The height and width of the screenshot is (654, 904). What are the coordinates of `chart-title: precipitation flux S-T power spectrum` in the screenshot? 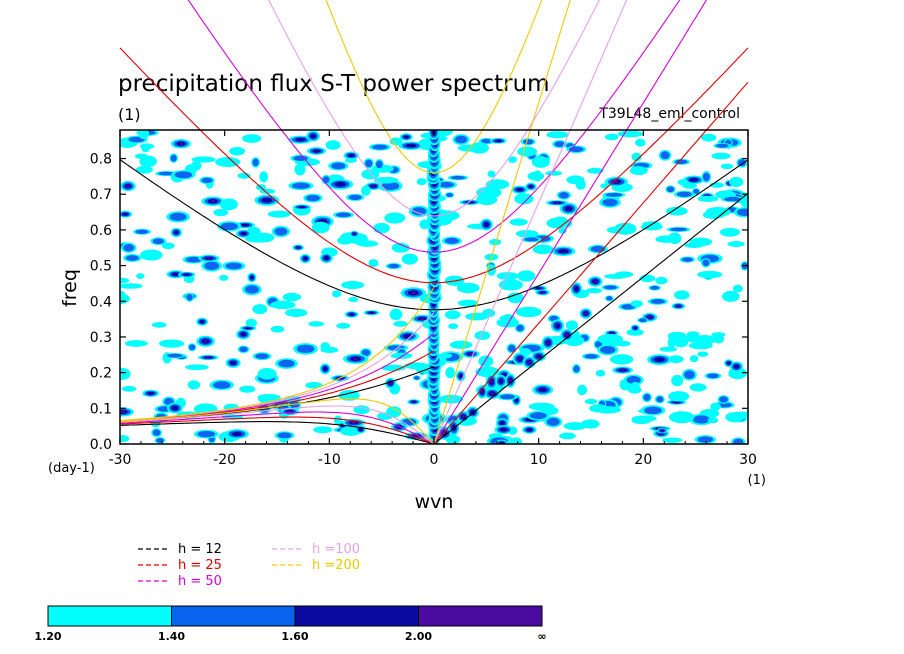 It's located at (334, 84).